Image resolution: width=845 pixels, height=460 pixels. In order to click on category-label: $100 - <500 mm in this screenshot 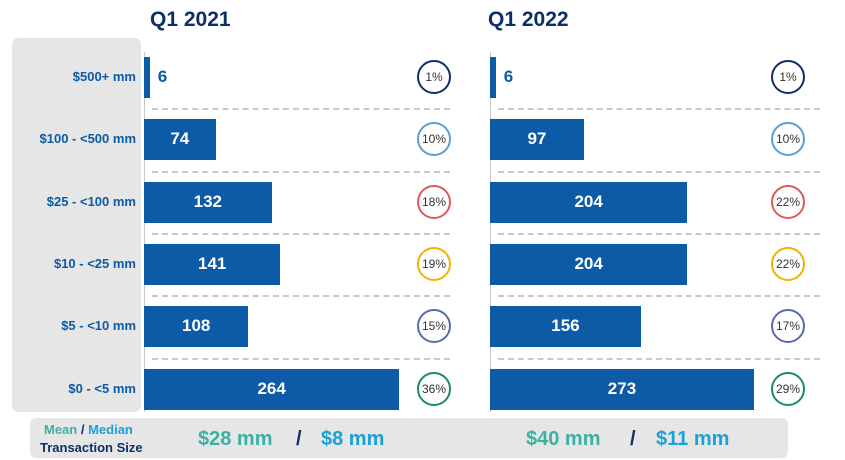, I will do `click(87, 138)`.